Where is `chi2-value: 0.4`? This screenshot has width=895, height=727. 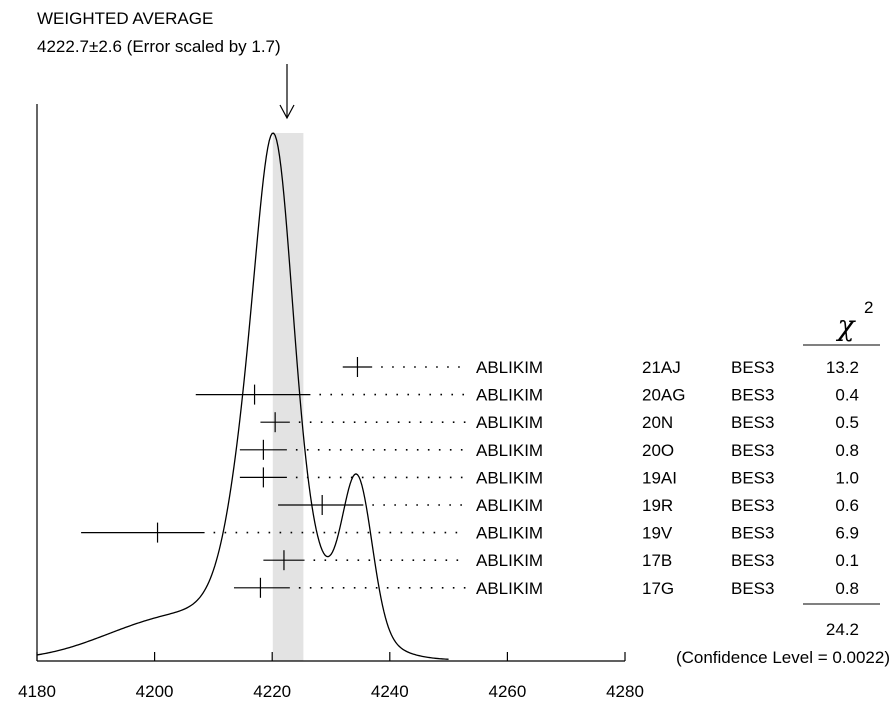 chi2-value: 0.4 is located at coordinates (847, 395).